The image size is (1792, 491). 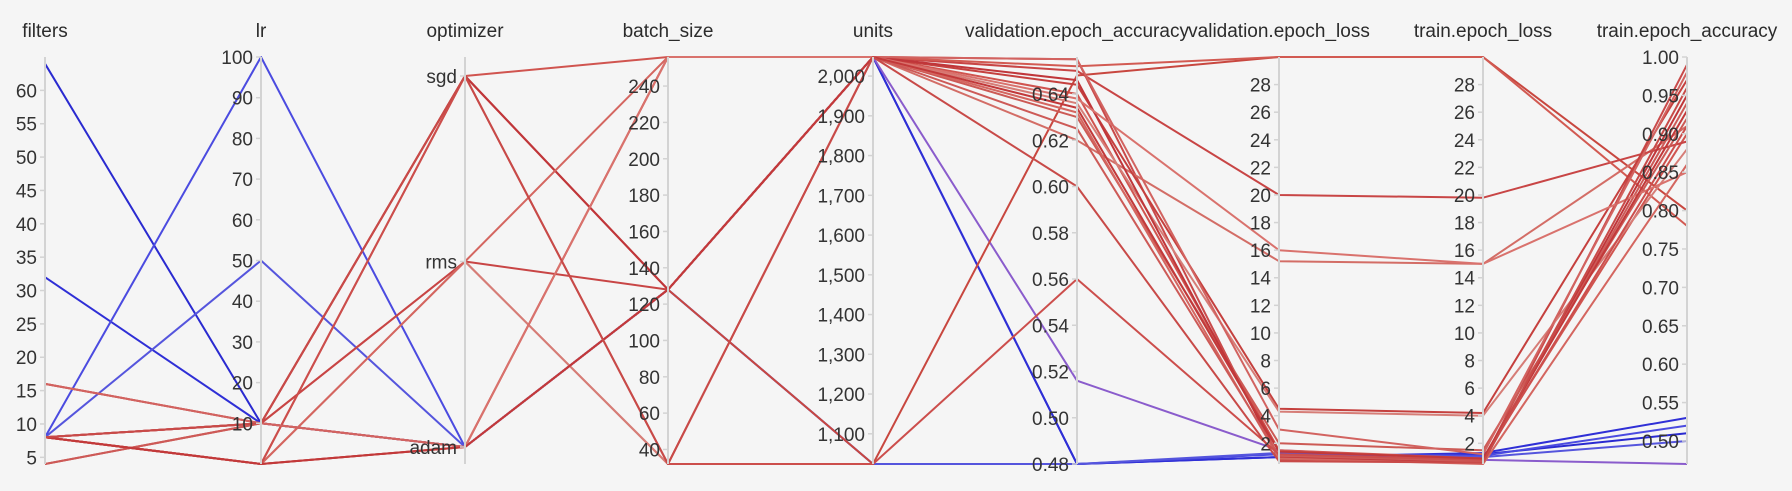 I want to click on axis-title: train.epoch_accuracy, so click(x=1687, y=31).